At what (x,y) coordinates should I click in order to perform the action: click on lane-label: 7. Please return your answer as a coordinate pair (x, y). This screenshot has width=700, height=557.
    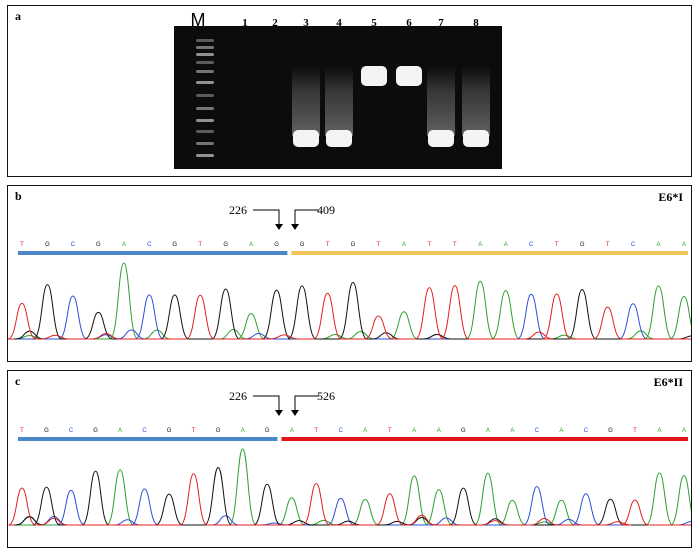
    Looking at the image, I should click on (441, 23).